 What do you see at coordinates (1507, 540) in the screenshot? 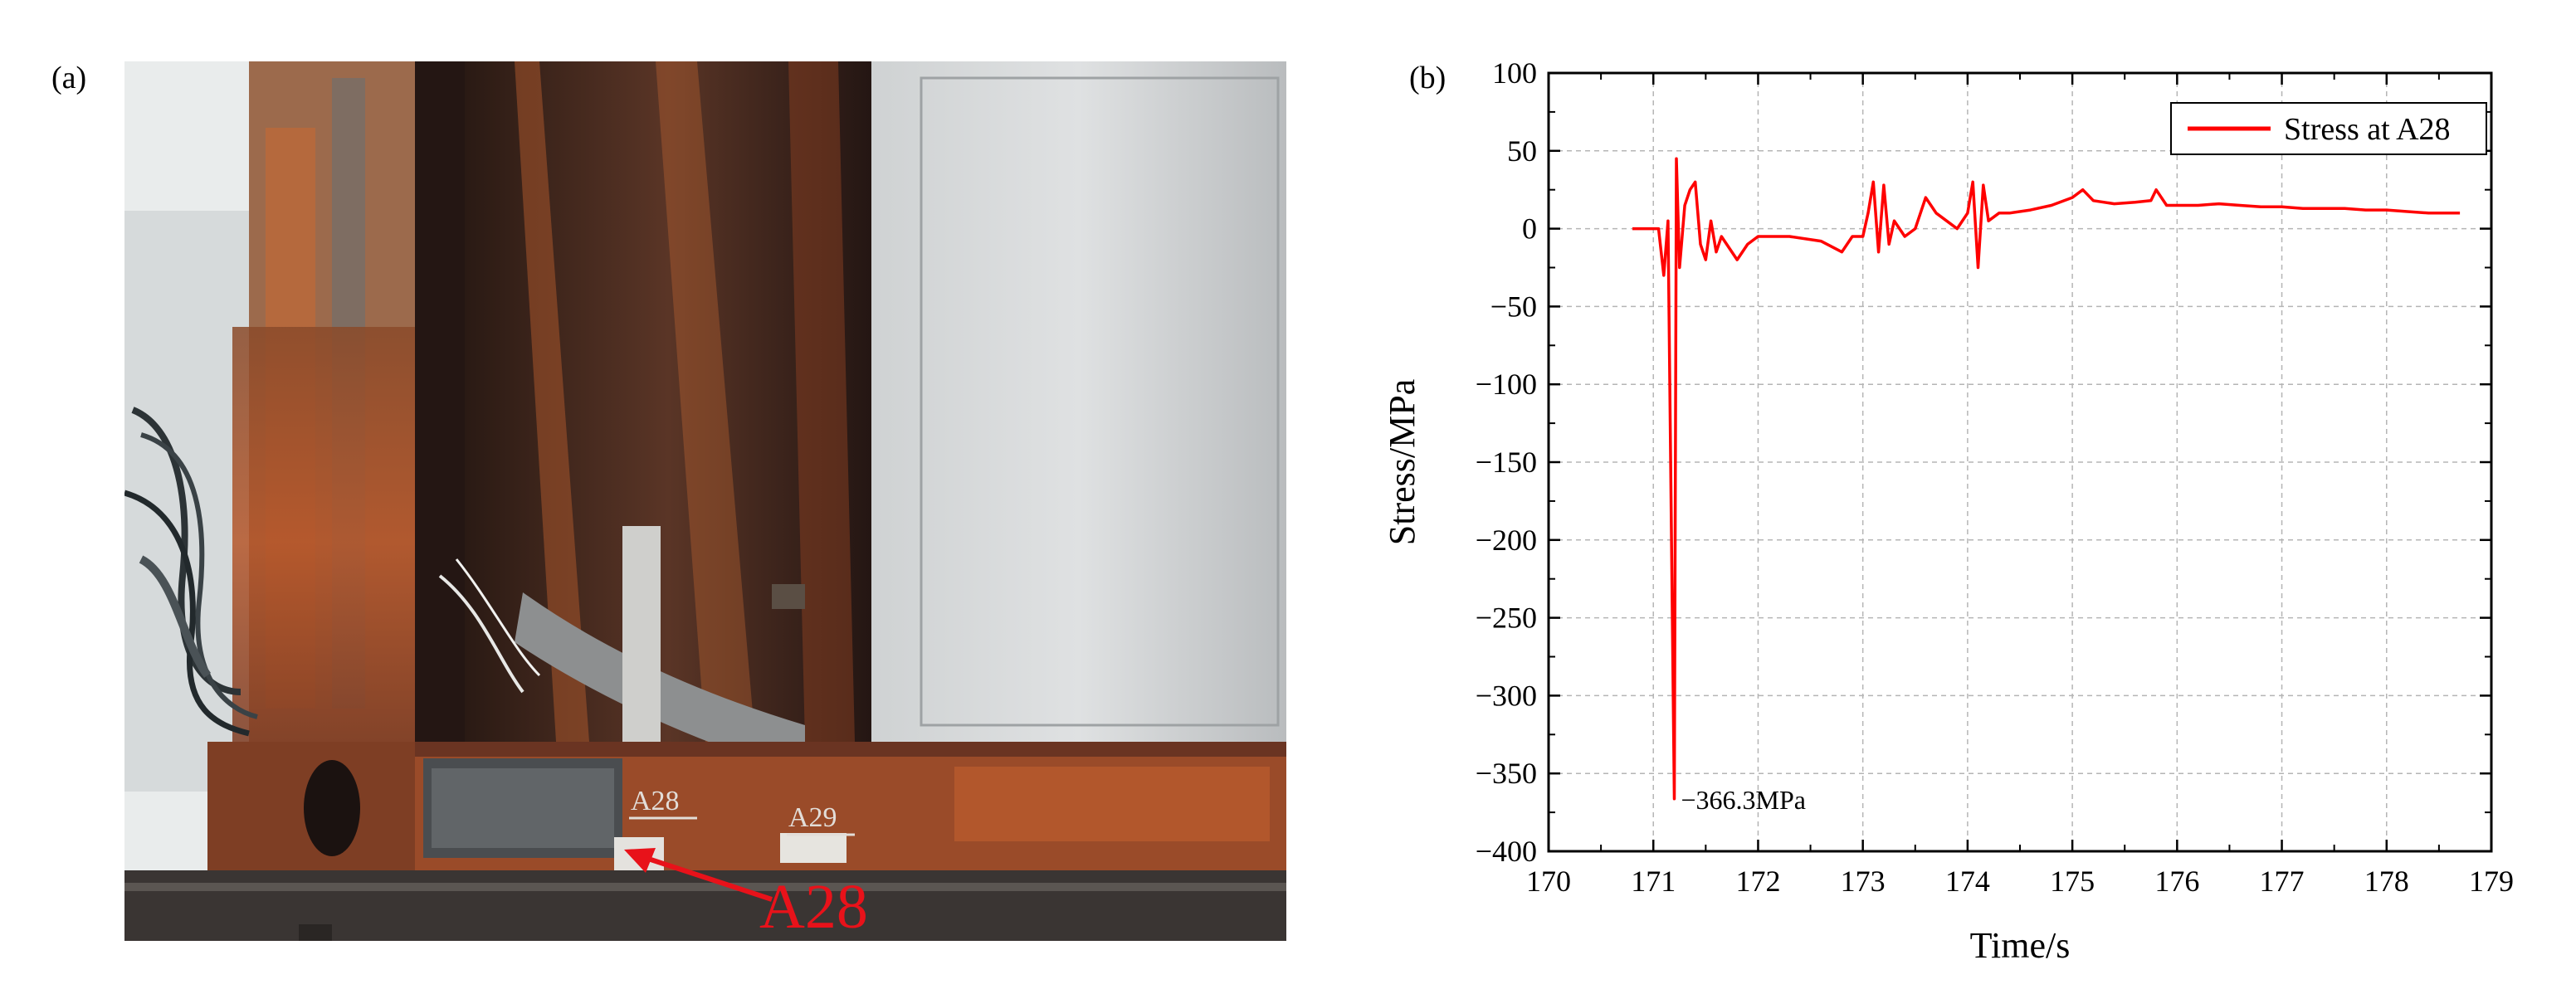
I see `y-tick-label: −200` at bounding box center [1507, 540].